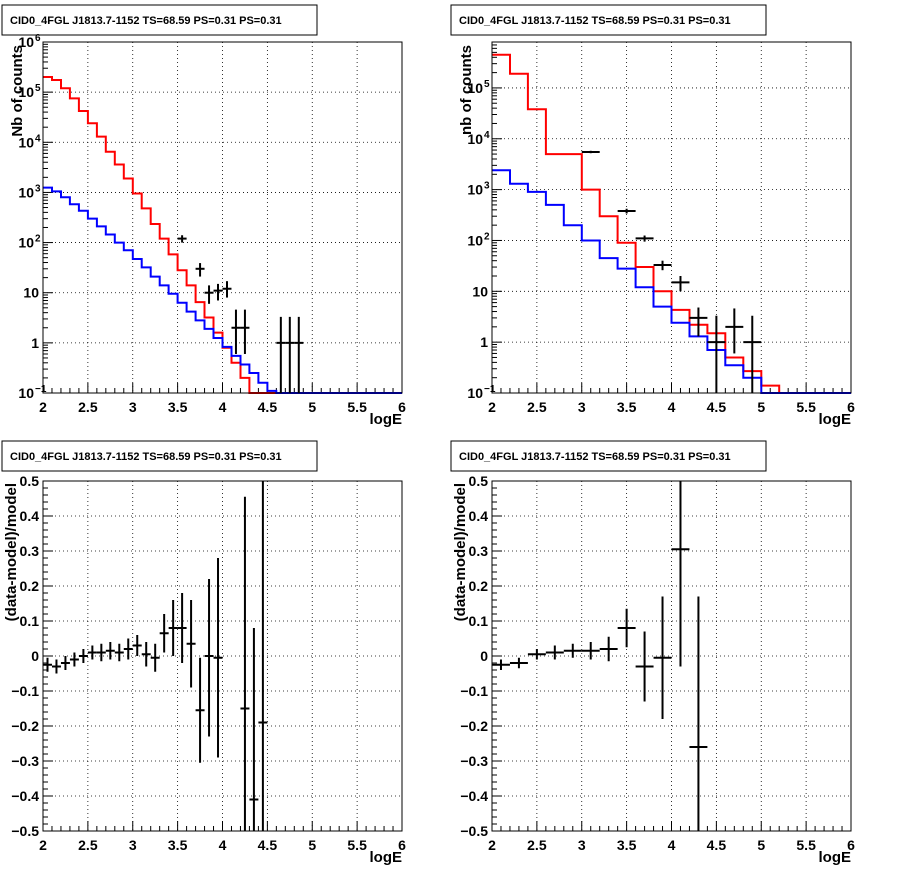 Image resolution: width=898 pixels, height=875 pixels. Describe the element at coordinates (35, 343) in the screenshot. I see `y-tick-label: 1` at that location.